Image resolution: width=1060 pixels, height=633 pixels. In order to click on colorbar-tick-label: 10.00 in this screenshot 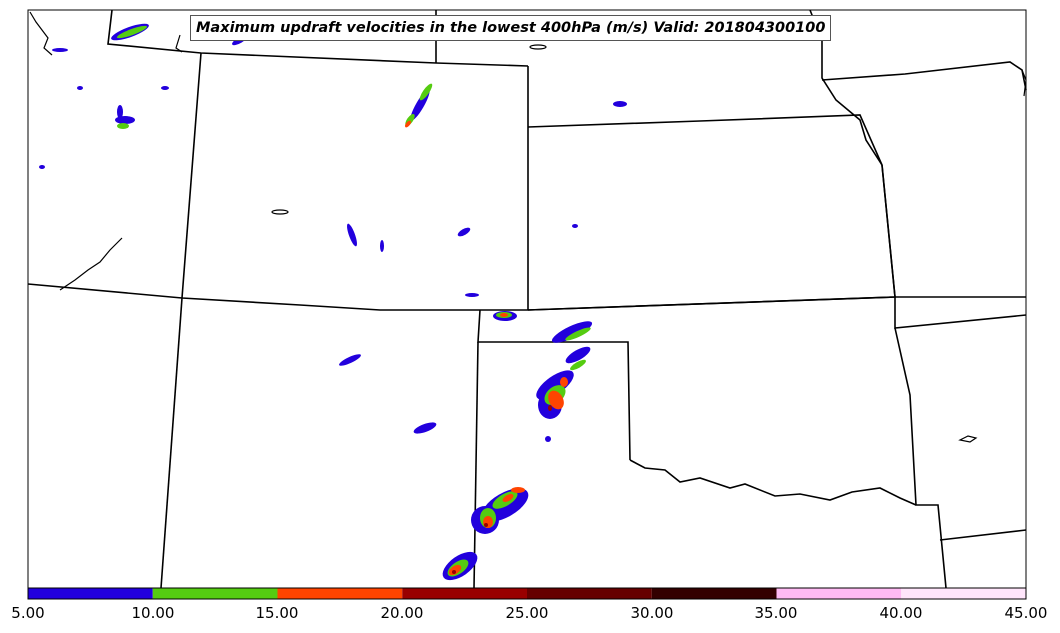, I will do `click(153, 613)`.